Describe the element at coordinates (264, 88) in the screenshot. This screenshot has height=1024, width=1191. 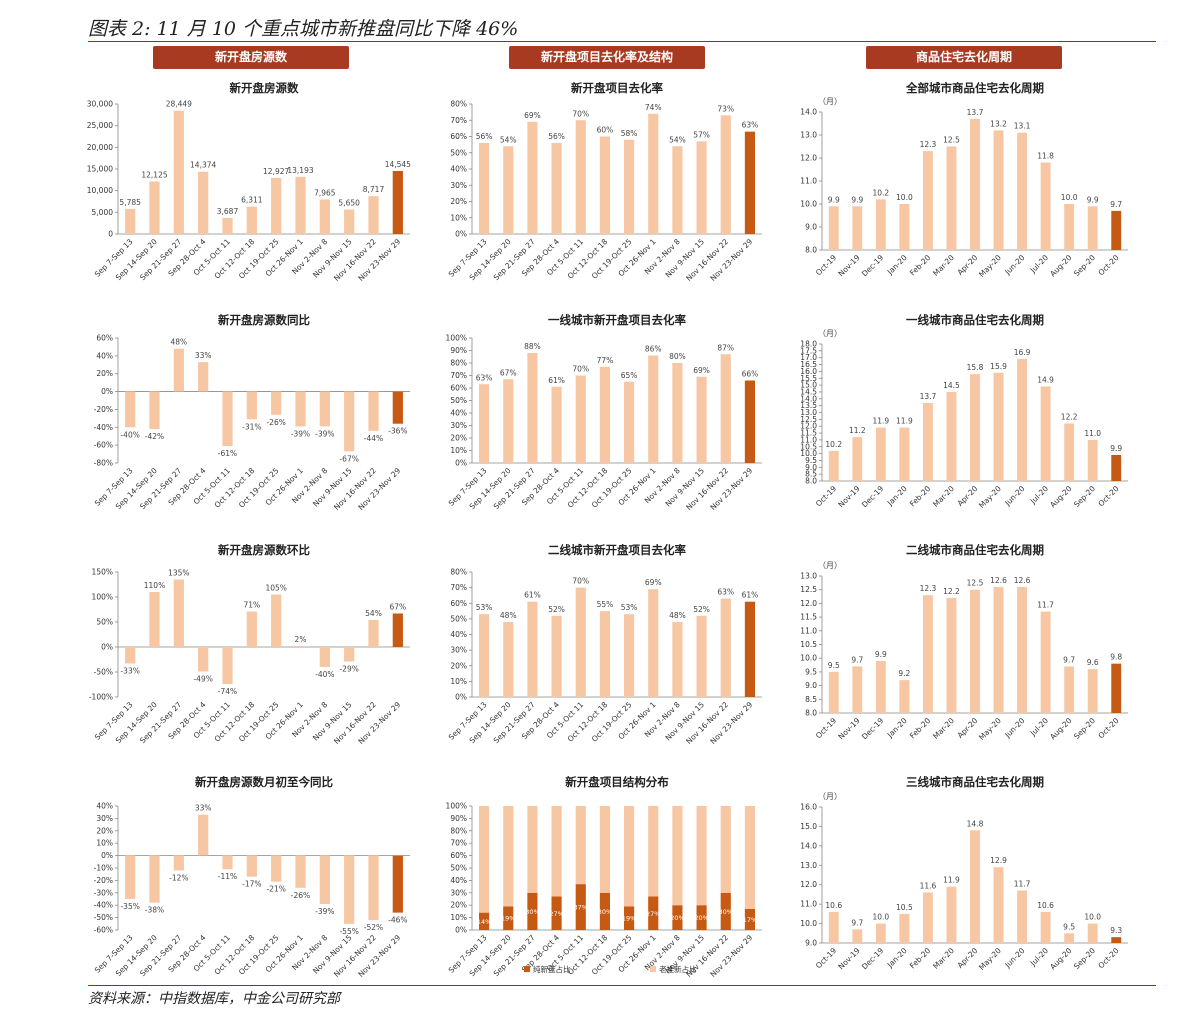
I see `chart-title: 新开盘房源数` at that location.